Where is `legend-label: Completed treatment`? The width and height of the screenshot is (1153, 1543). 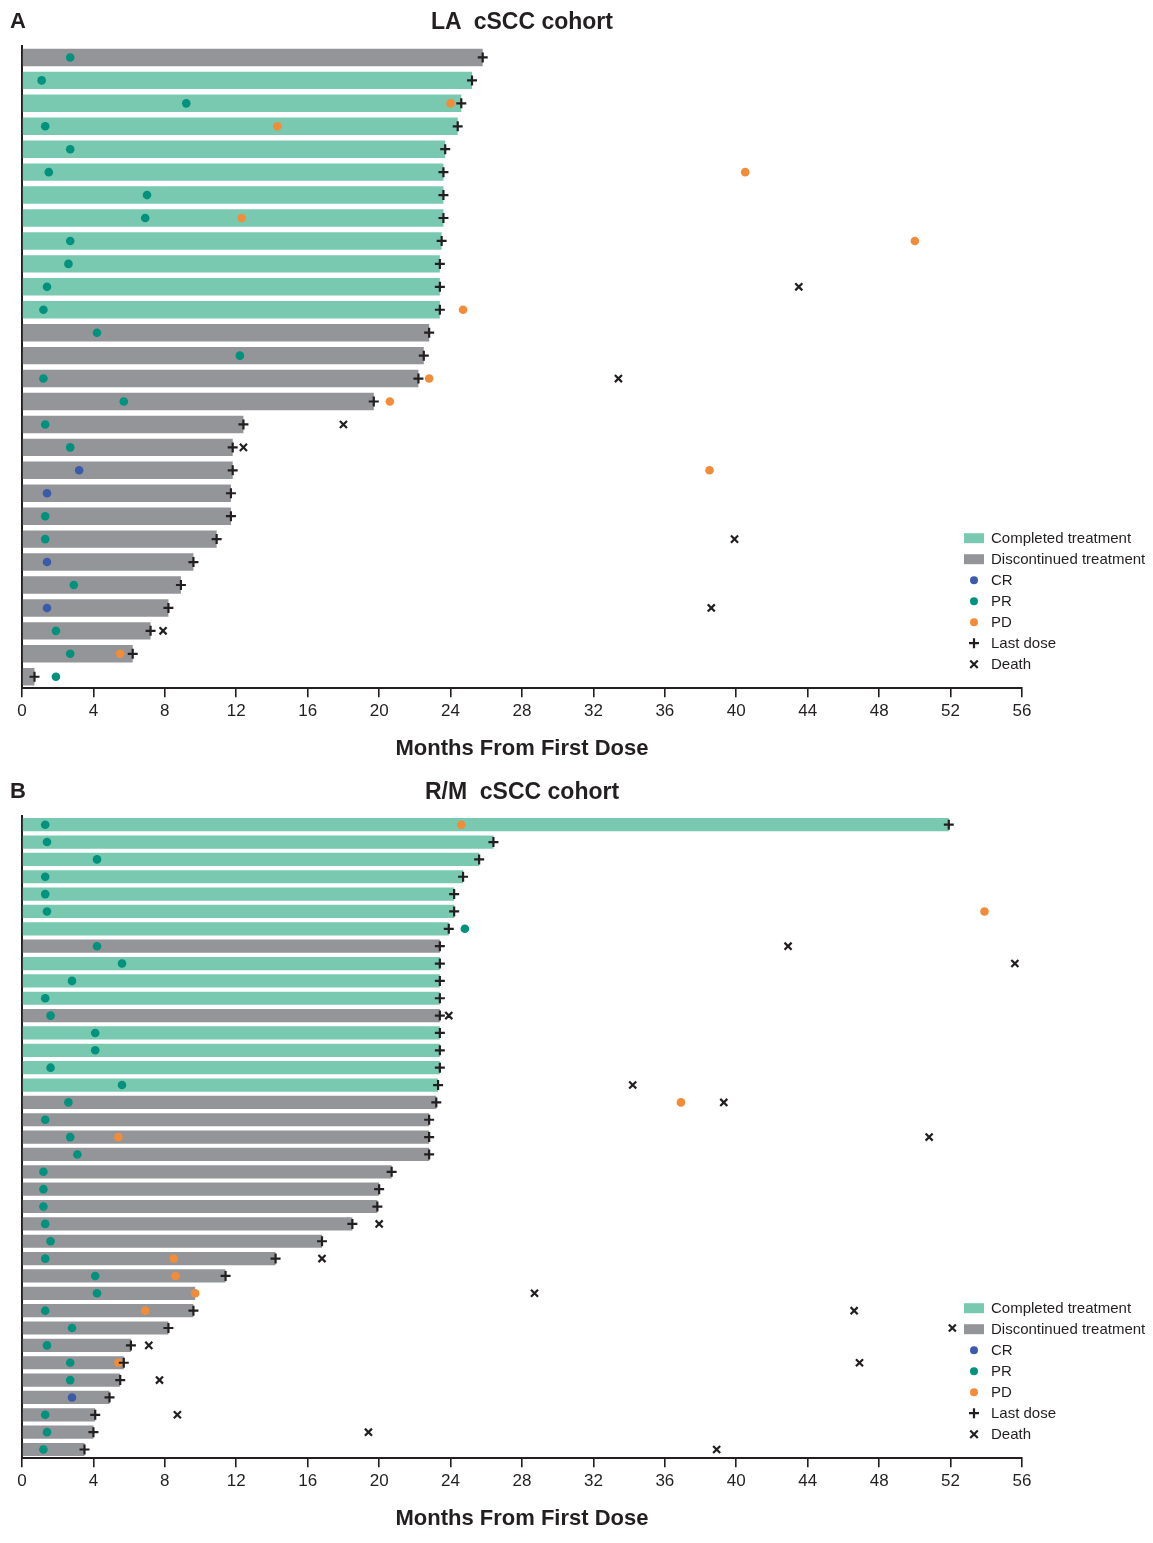
legend-label: Completed treatment is located at coordinates (1061, 538).